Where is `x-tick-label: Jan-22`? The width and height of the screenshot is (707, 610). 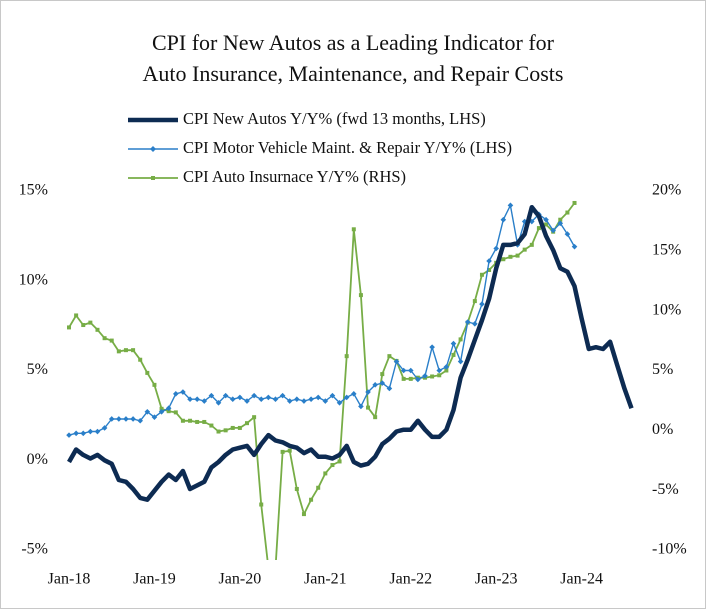 x-tick-label: Jan-22 is located at coordinates (410, 579).